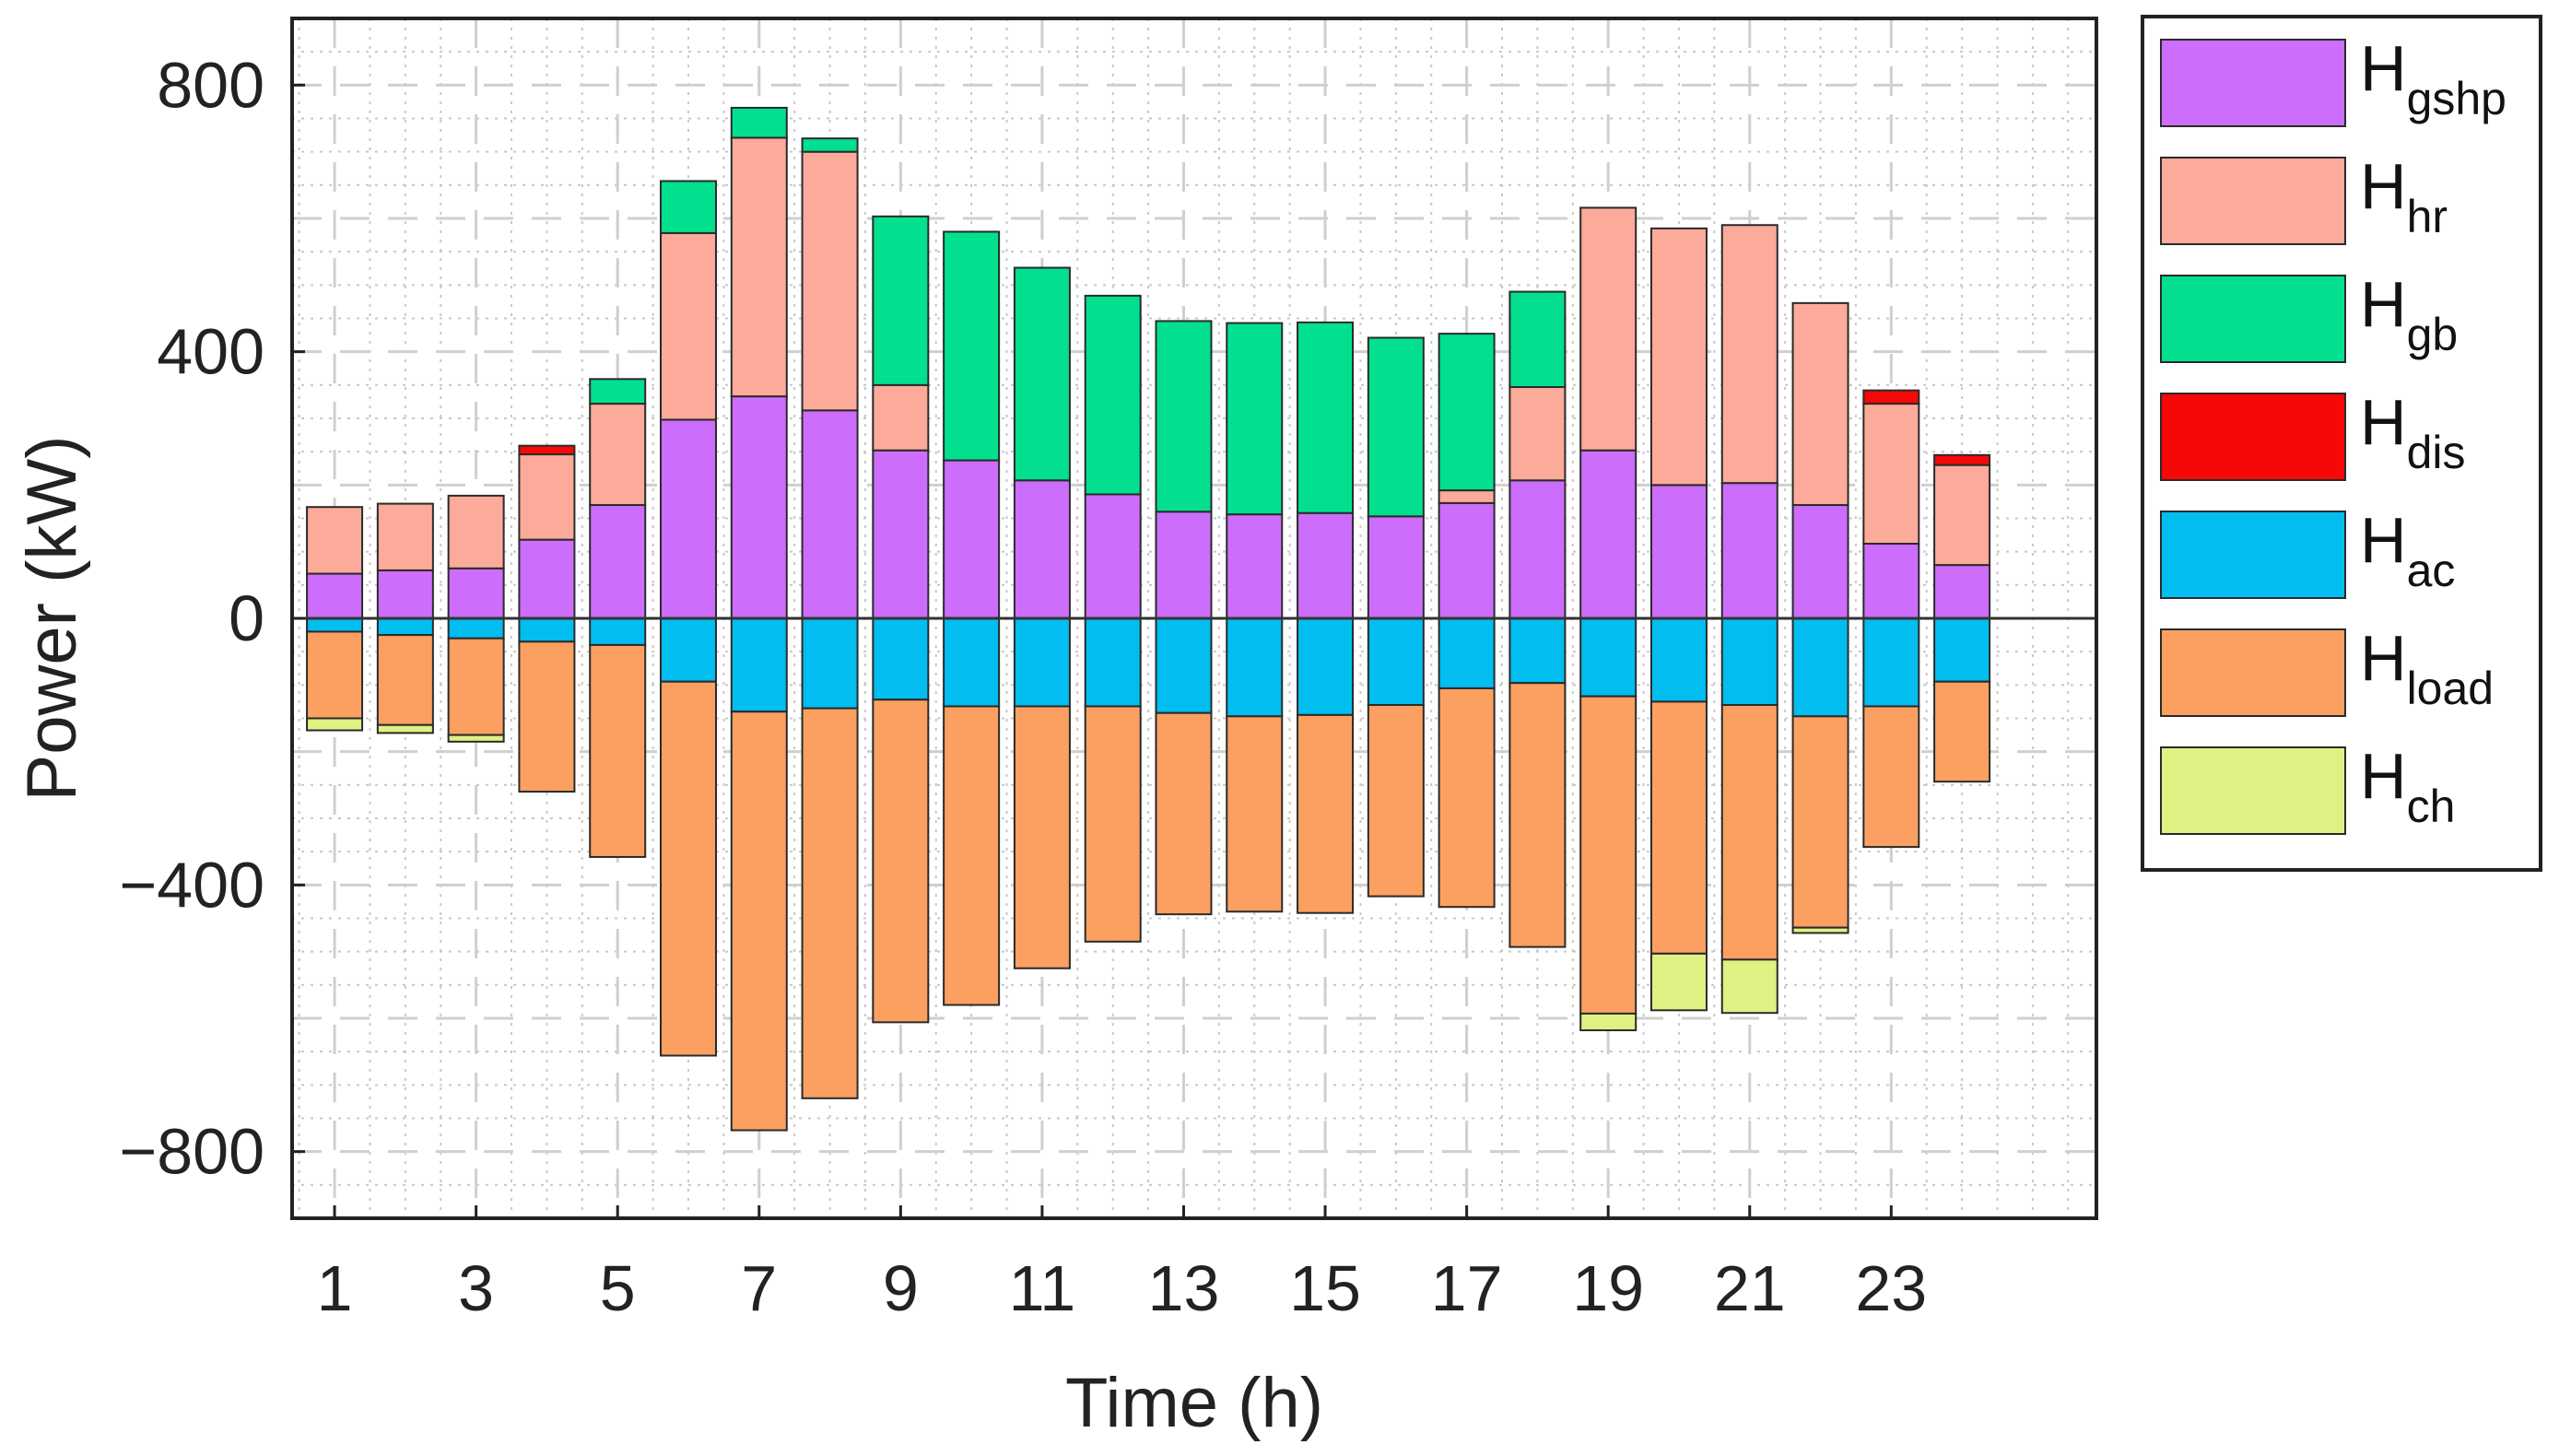  Describe the element at coordinates (1194, 1403) in the screenshot. I see `x-axis-title: Time (h)` at that location.